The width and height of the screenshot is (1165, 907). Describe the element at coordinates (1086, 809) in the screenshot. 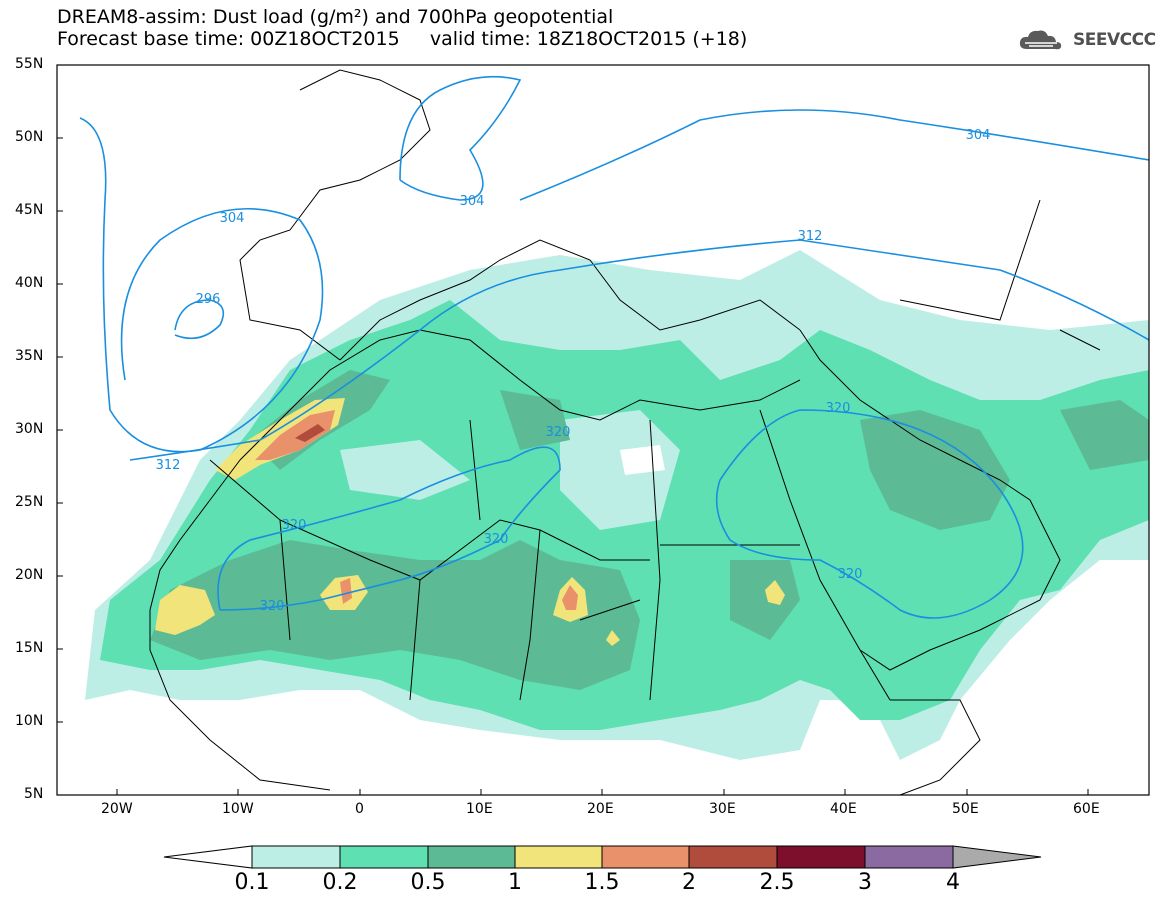

I see `lon-label: 60E` at that location.